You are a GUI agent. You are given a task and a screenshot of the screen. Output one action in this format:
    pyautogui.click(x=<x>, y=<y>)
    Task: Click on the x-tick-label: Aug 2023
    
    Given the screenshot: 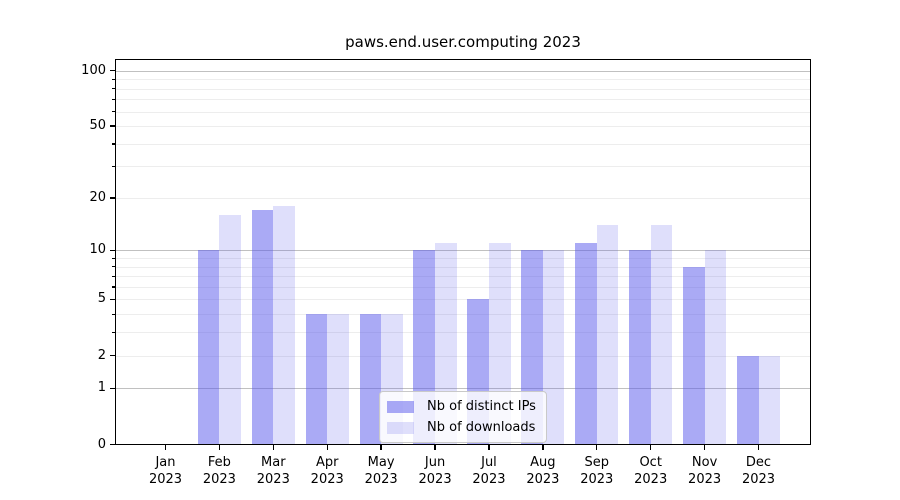 What is the action you would take?
    pyautogui.click(x=543, y=470)
    